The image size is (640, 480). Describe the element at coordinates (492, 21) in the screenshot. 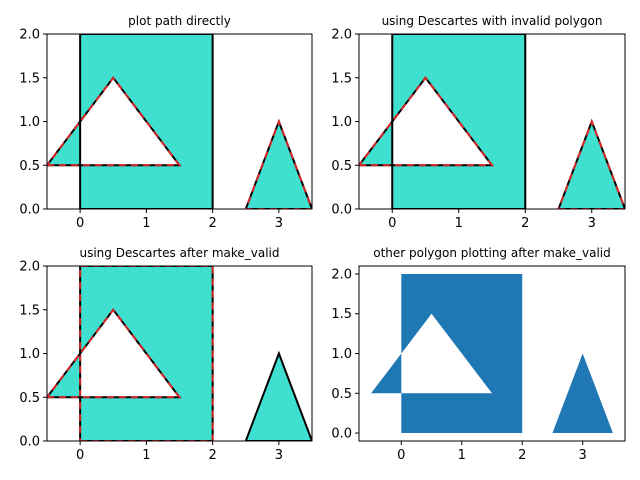

I see `axes-title: using Descartes with invalid polygon` at that location.